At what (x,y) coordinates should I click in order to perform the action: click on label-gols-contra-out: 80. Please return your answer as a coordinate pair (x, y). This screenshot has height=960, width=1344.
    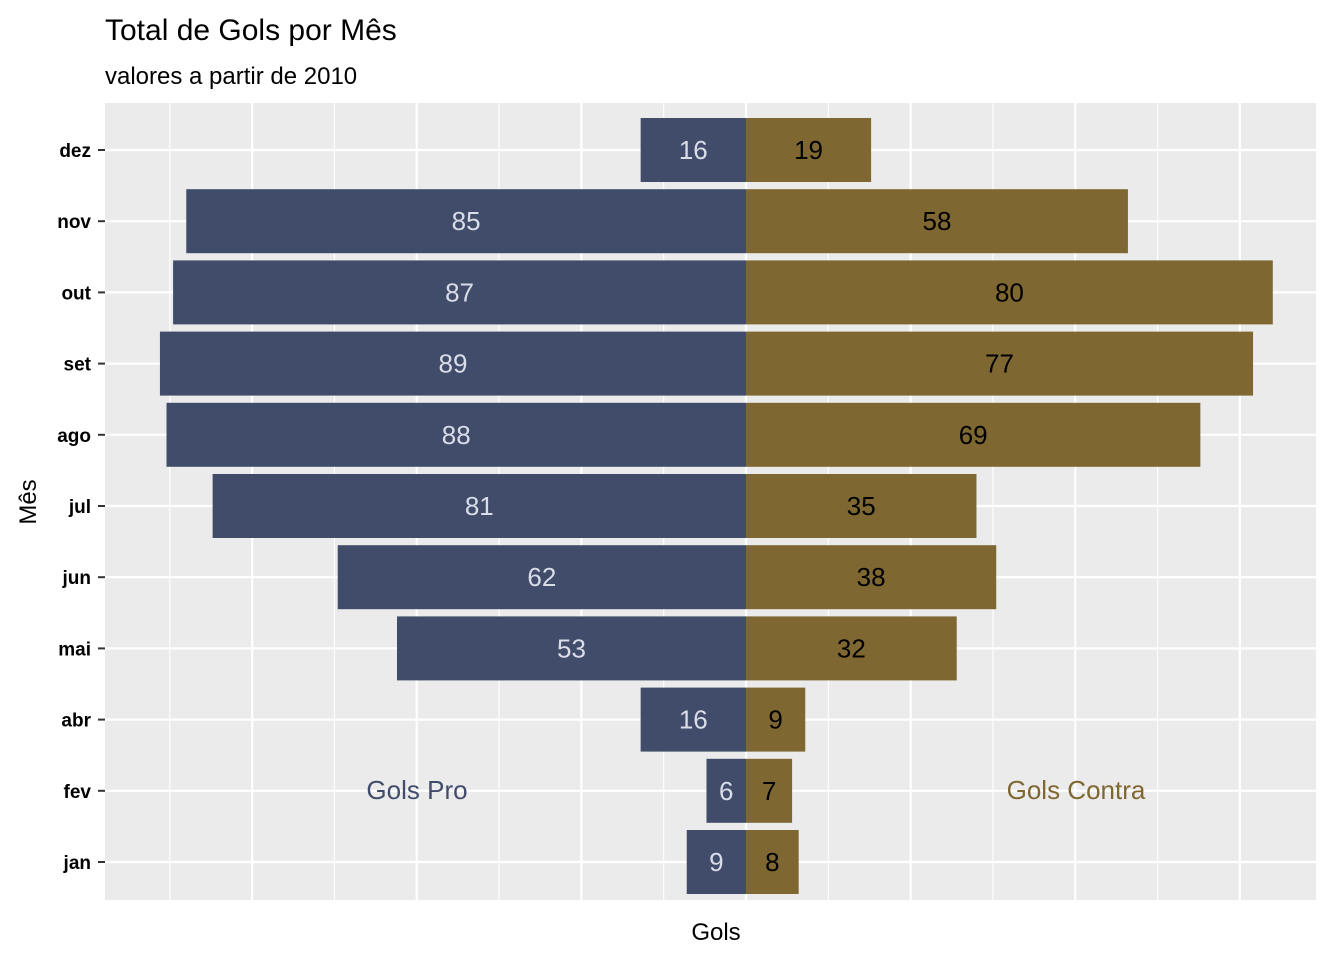
    Looking at the image, I should click on (1009, 292).